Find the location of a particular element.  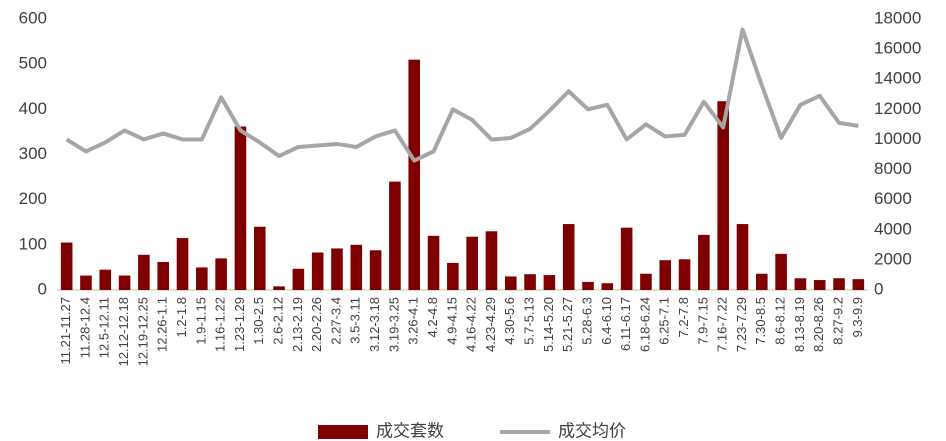

x-tick-label: 4.2-4.8 is located at coordinates (432, 317).